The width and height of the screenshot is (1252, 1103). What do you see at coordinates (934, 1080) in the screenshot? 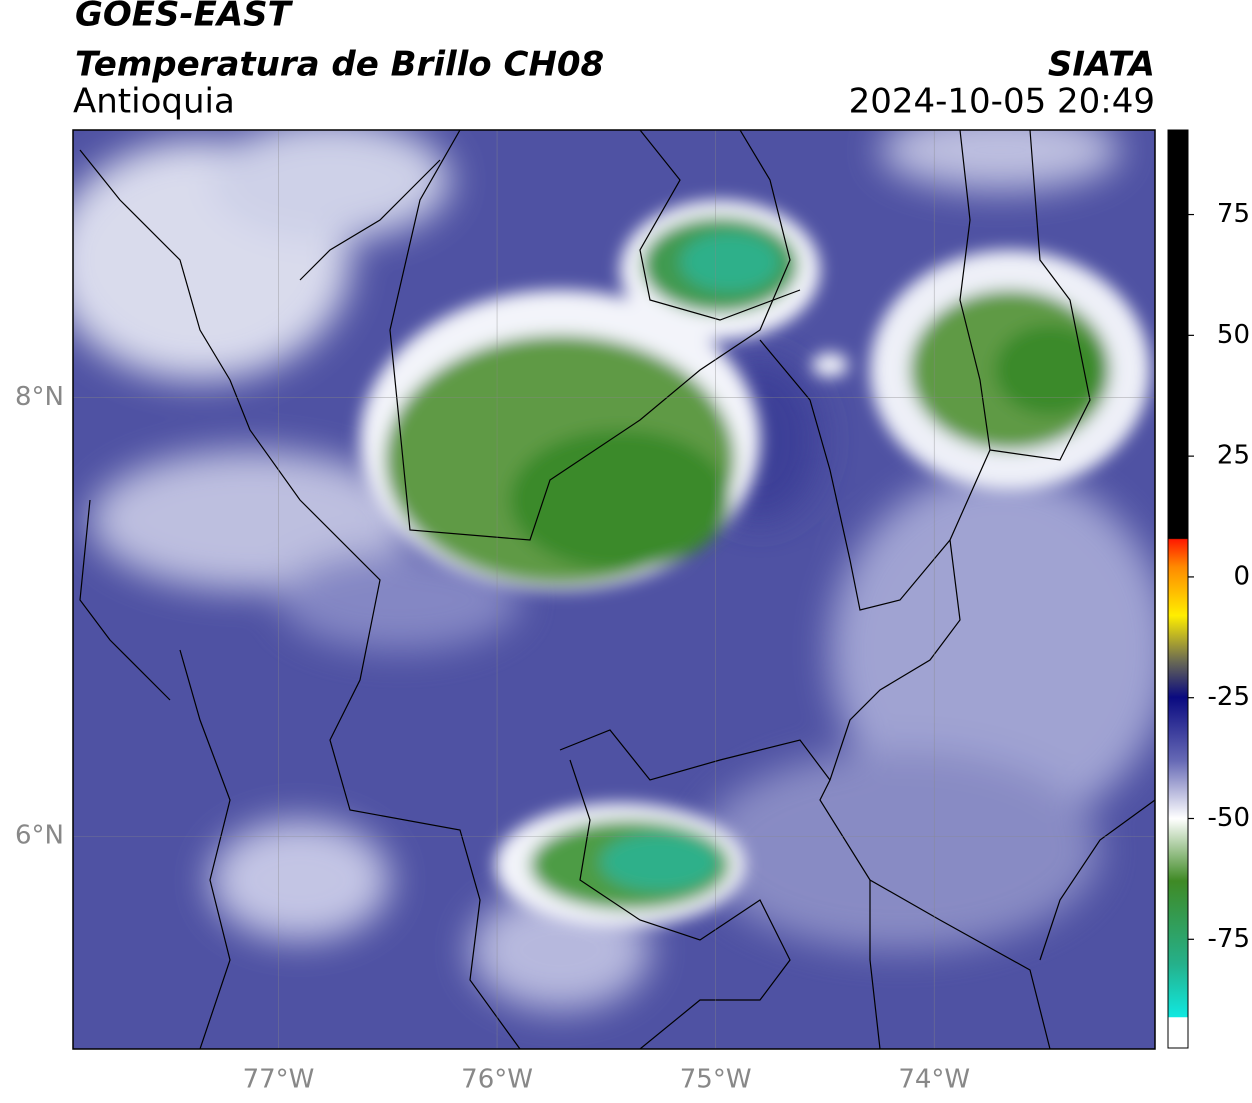
I see `x-tick-label: 74°W` at bounding box center [934, 1080].